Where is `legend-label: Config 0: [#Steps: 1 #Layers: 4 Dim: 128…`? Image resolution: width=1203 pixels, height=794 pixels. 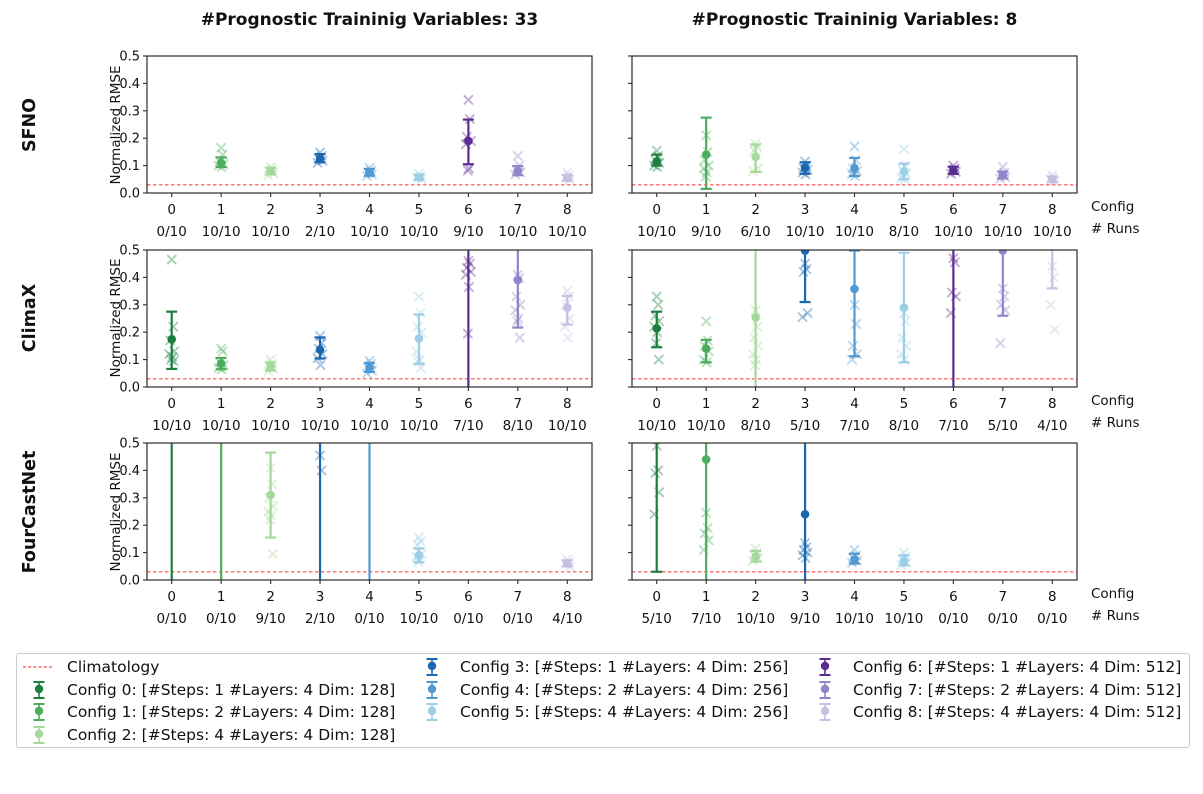 legend-label: Config 0: [#Steps: 1 #Layers: 4 Dim: 128… is located at coordinates (231, 690).